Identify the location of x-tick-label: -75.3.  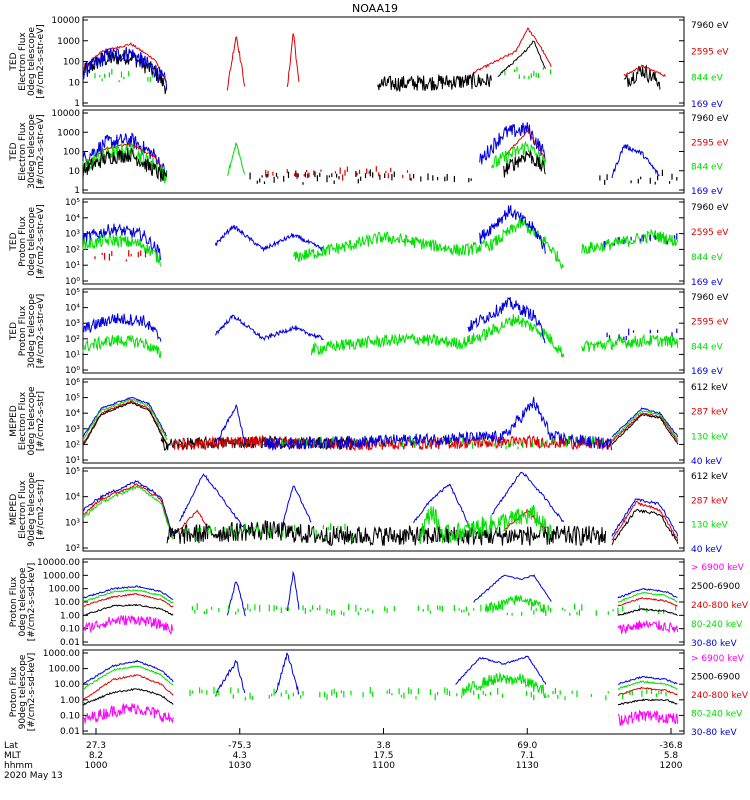
(239, 746).